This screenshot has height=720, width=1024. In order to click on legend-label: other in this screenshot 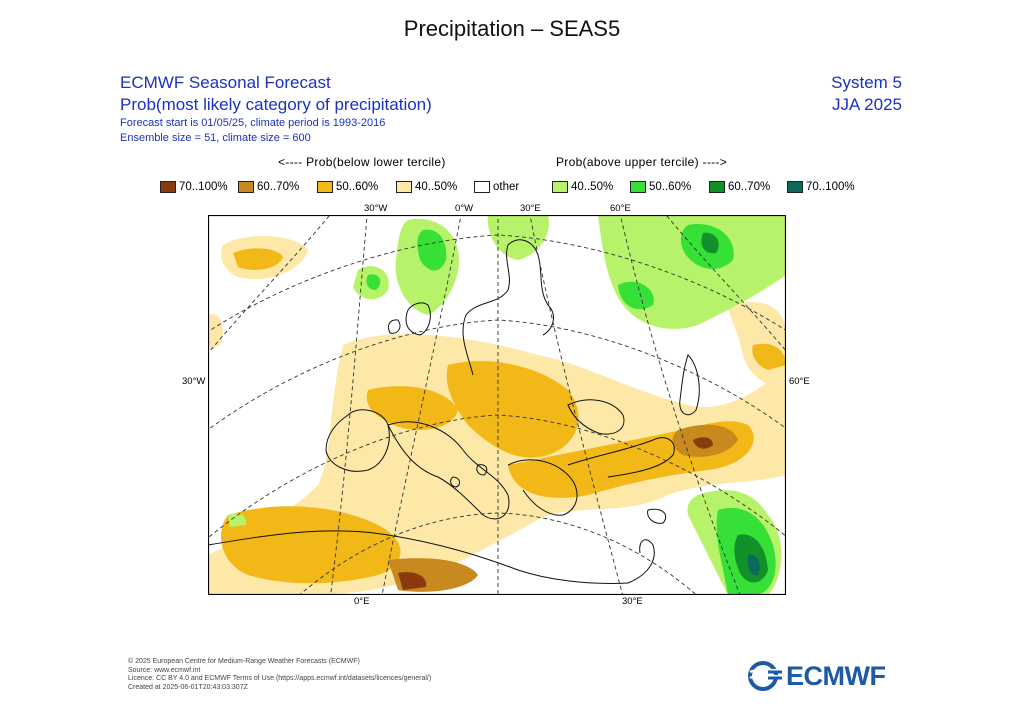, I will do `click(506, 187)`.